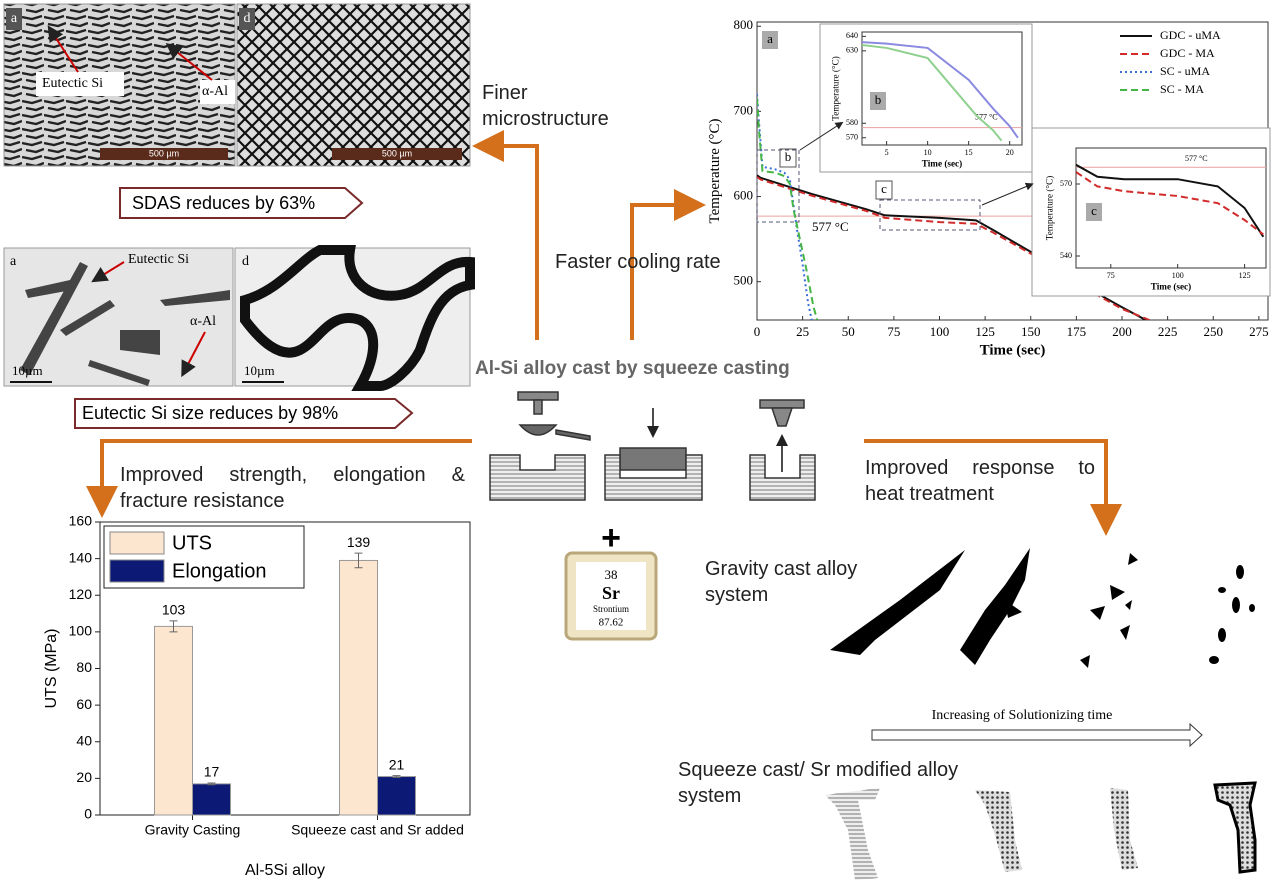  Describe the element at coordinates (715, 171) in the screenshot. I see `y-axis-label: Temperature (°C)` at that location.